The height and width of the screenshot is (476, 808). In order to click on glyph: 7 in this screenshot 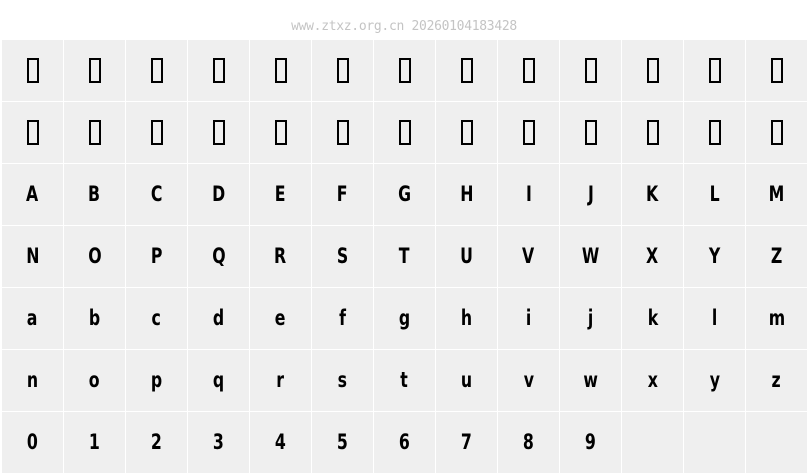, I will do `click(466, 442)`.